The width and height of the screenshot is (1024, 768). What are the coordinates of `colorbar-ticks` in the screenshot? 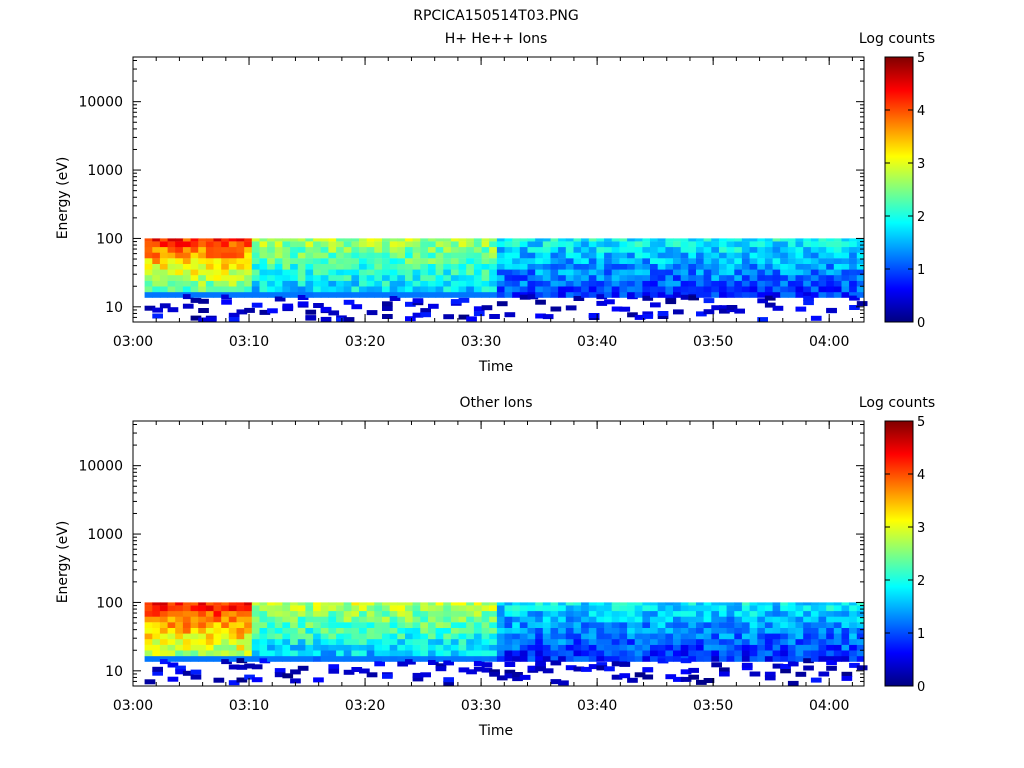 It's located at (899, 553).